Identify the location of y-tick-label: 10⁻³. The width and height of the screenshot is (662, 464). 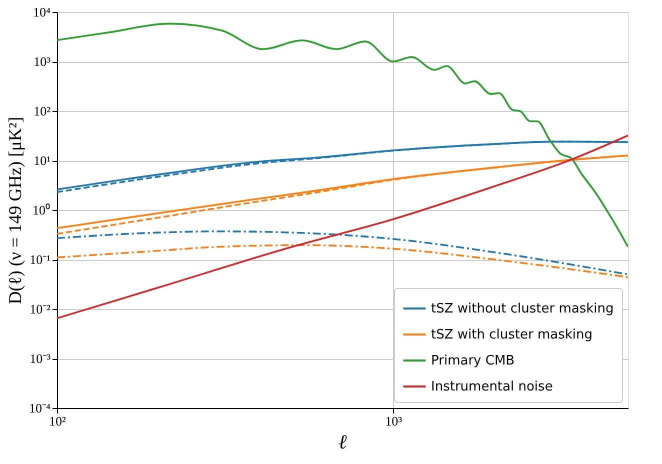
(40, 358).